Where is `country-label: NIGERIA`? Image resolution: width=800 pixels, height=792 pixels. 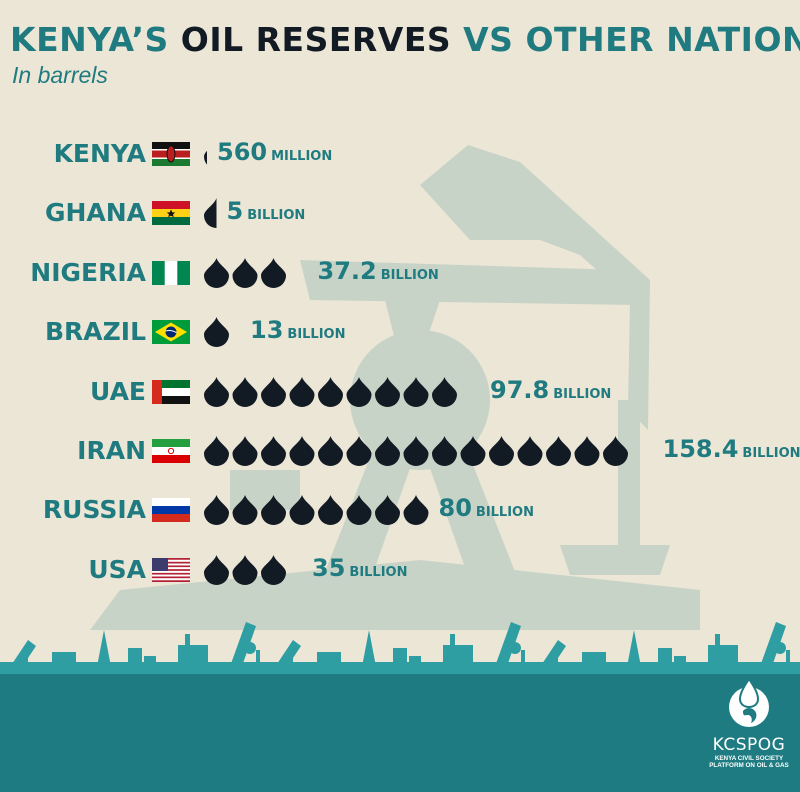
country-label: NIGERIA is located at coordinates (88, 272).